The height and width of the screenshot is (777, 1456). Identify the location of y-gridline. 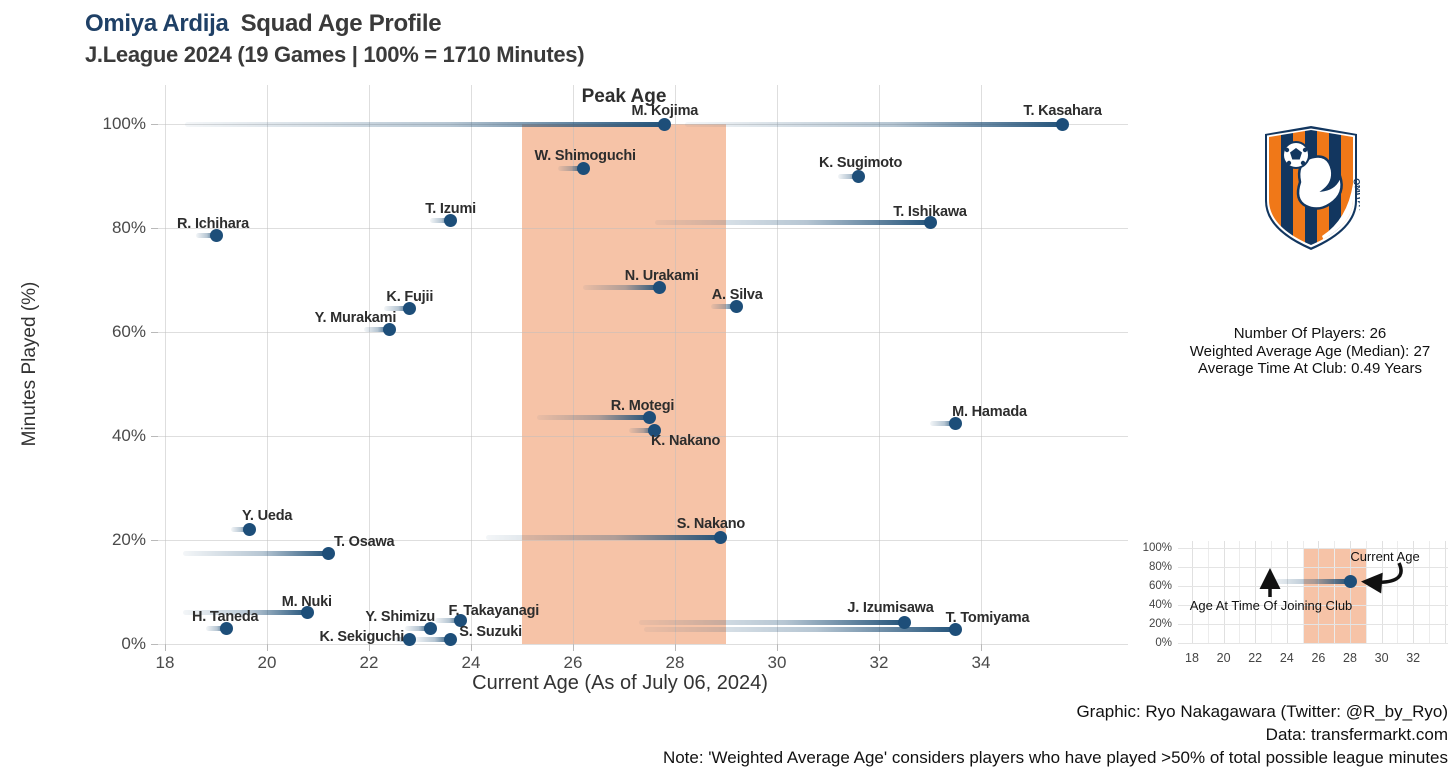
(643, 228).